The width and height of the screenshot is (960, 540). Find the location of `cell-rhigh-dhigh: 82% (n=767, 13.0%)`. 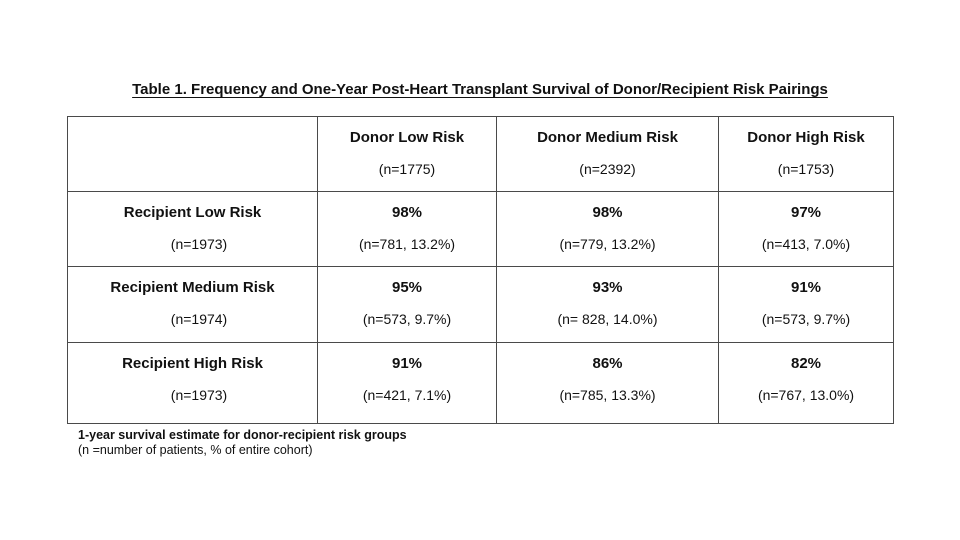

cell-rhigh-dhigh: 82% (n=767, 13.0%) is located at coordinates (806, 383).